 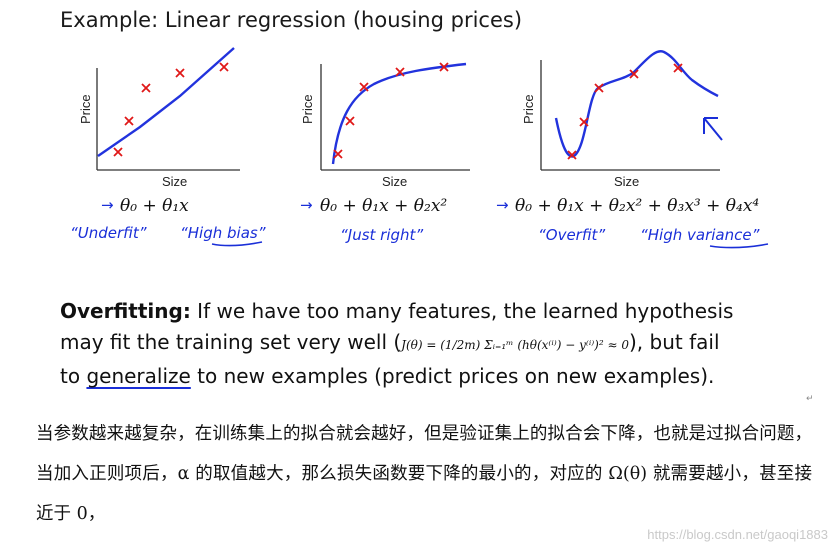 I want to click on note-just-right: “Just right”, so click(x=381, y=235).